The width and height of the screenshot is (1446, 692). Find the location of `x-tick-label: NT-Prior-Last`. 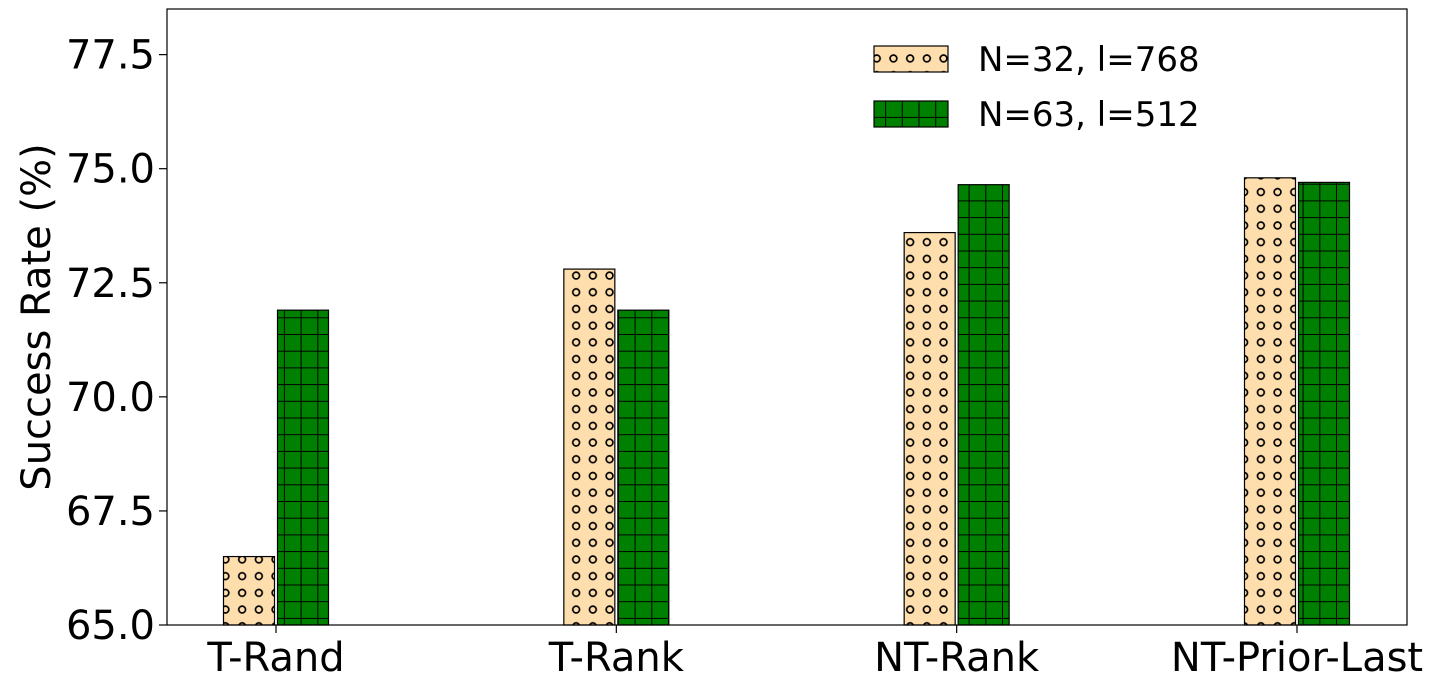

x-tick-label: NT-Prior-Last is located at coordinates (1297, 658).